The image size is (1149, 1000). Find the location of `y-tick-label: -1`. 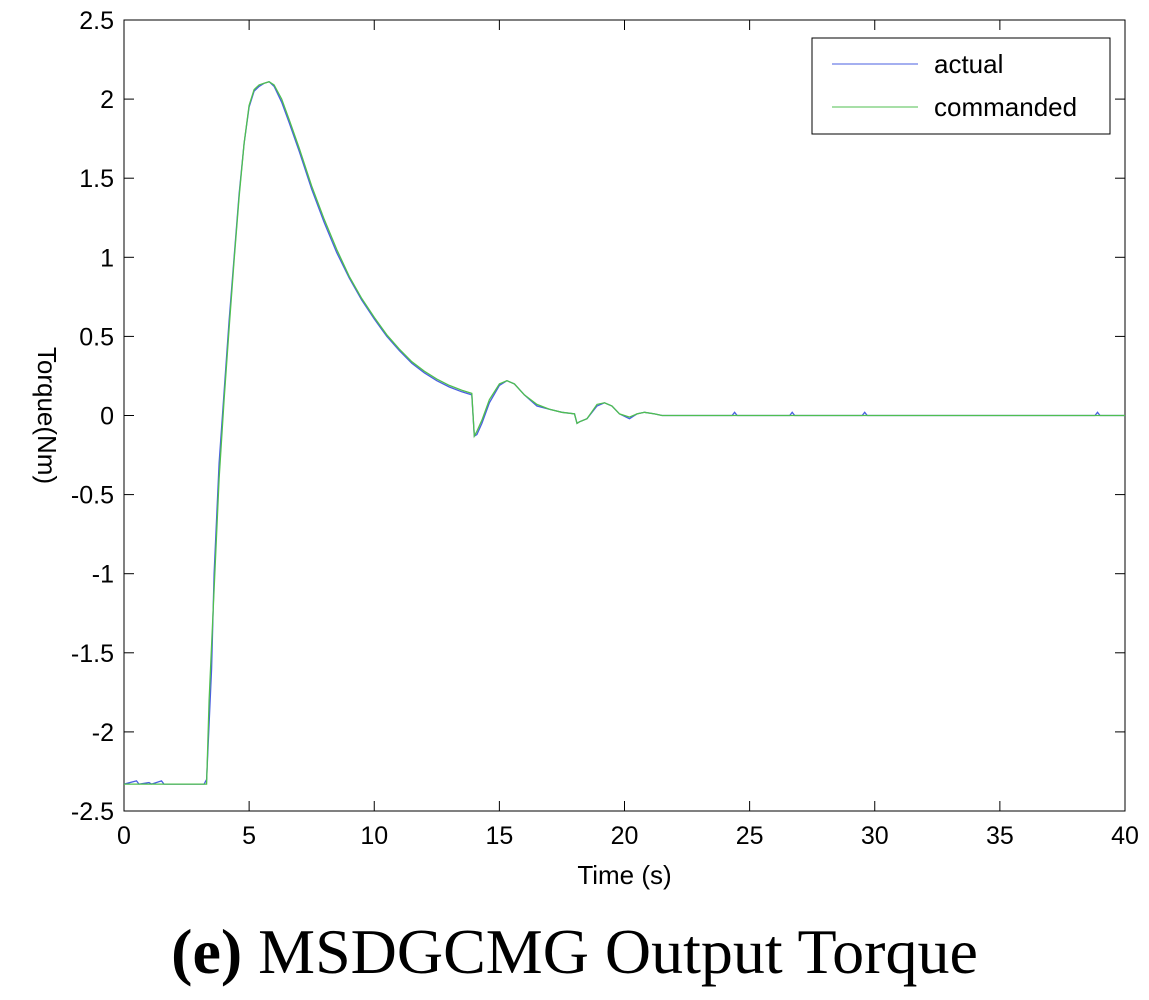

y-tick-label: -1 is located at coordinates (103, 575).